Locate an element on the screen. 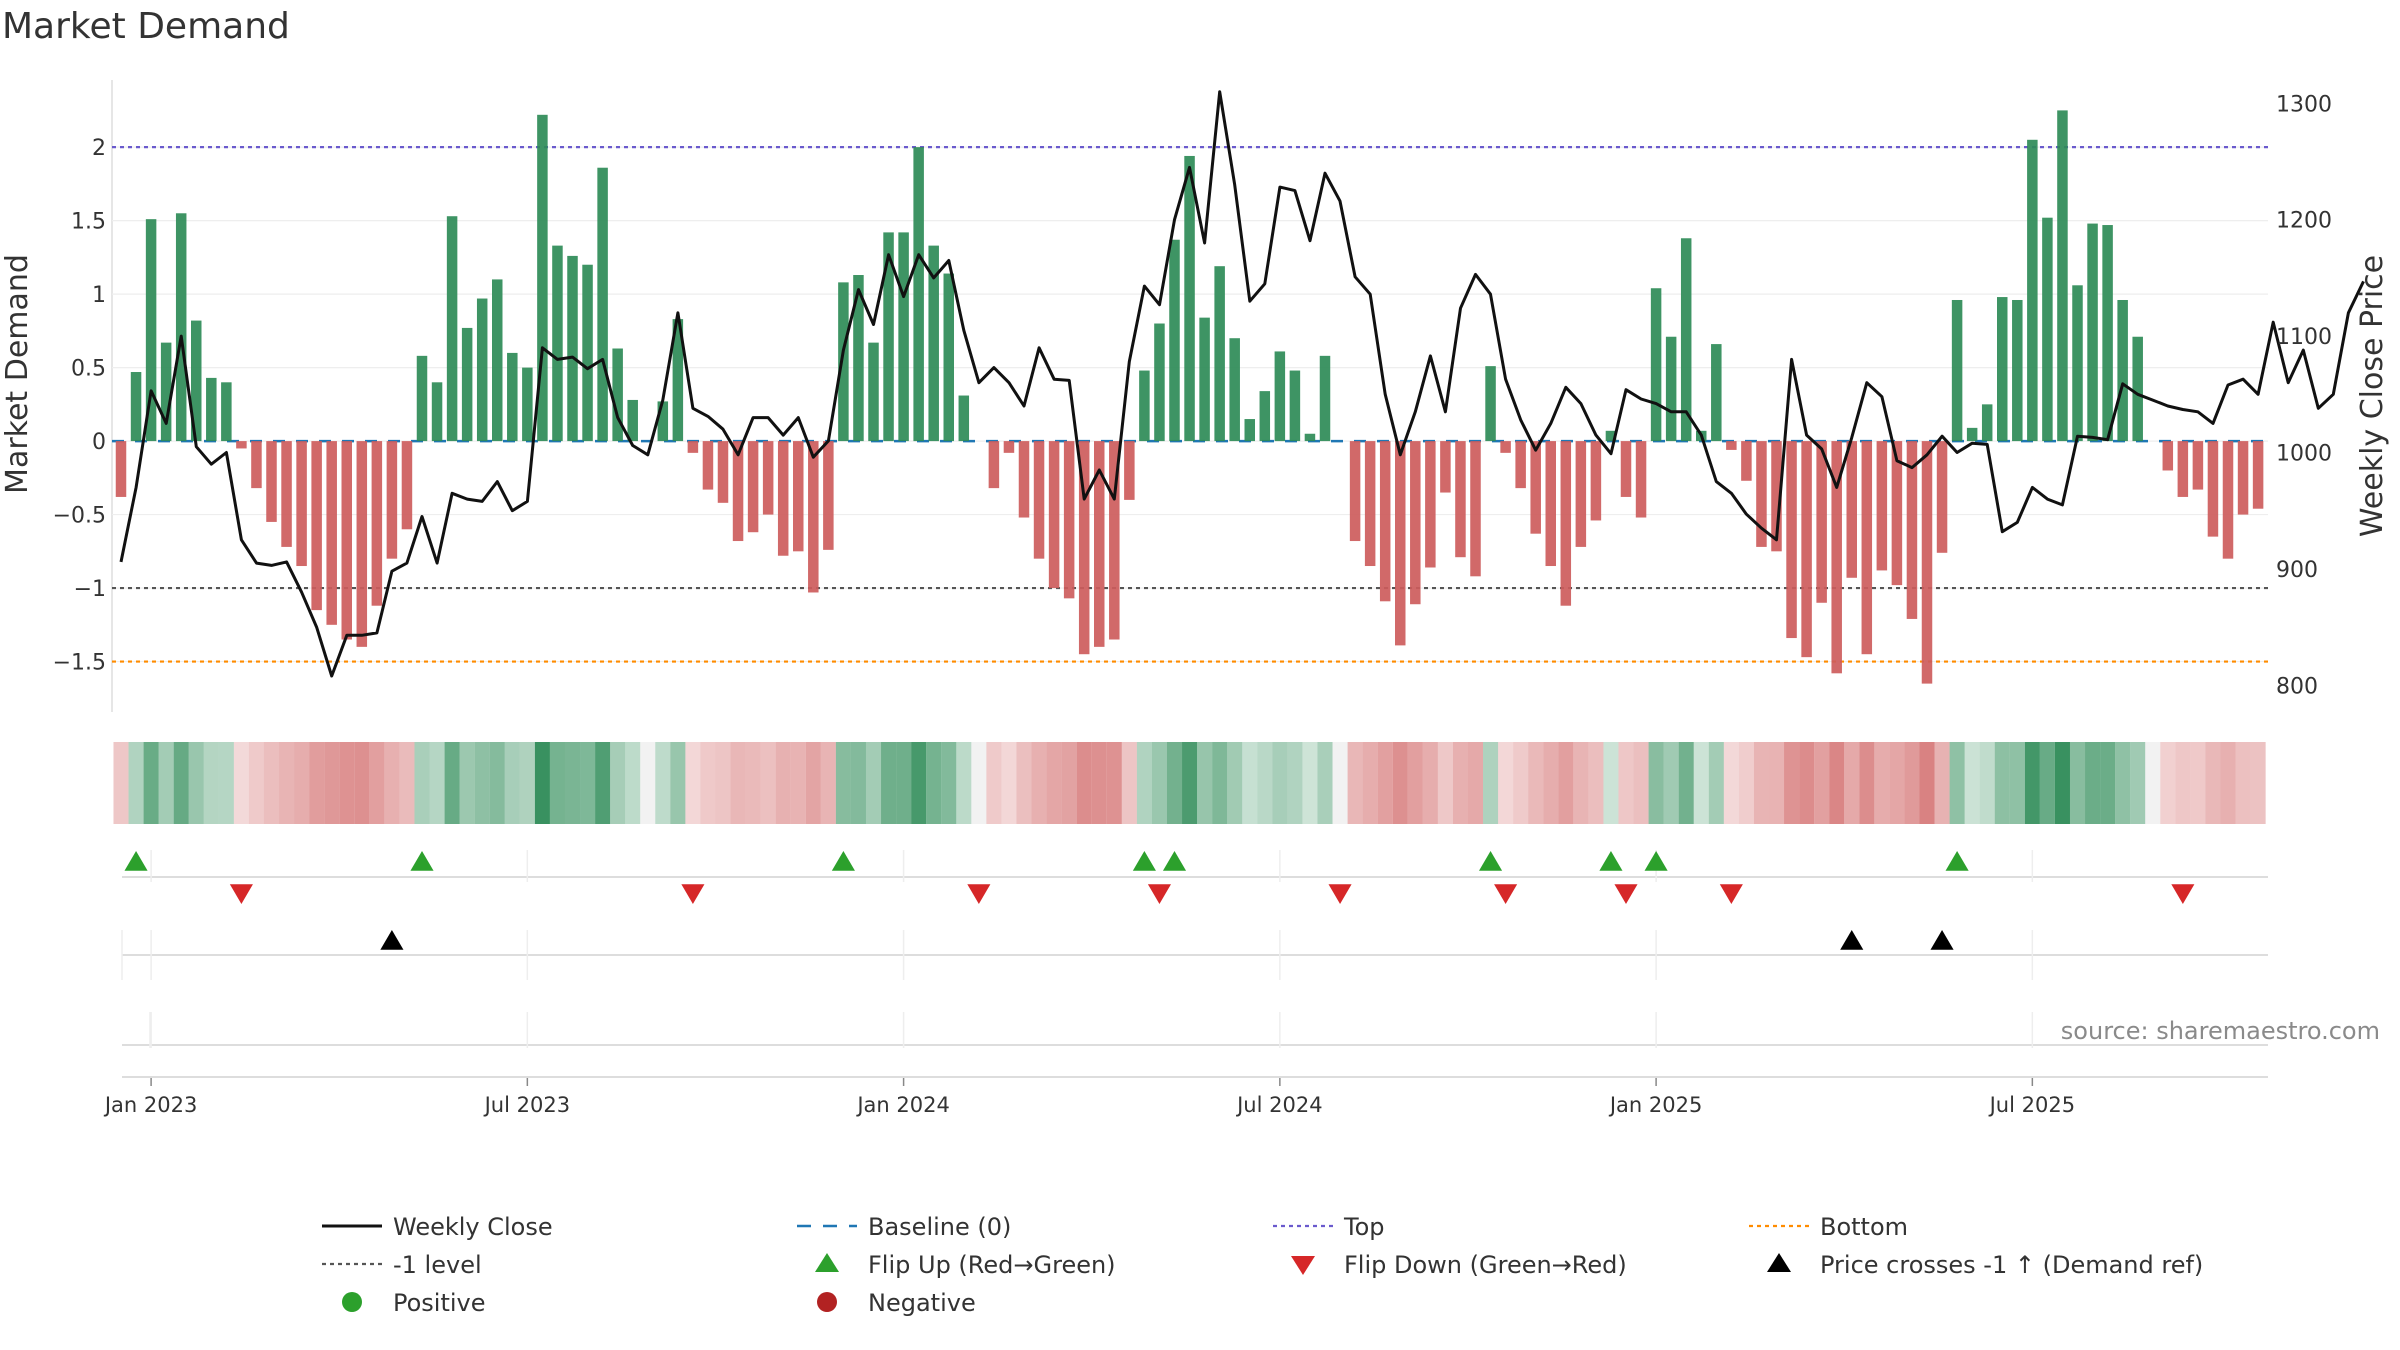  right-axis-ticks: 800 900 1000 1100 1200 1300 is located at coordinates (2304, 395).